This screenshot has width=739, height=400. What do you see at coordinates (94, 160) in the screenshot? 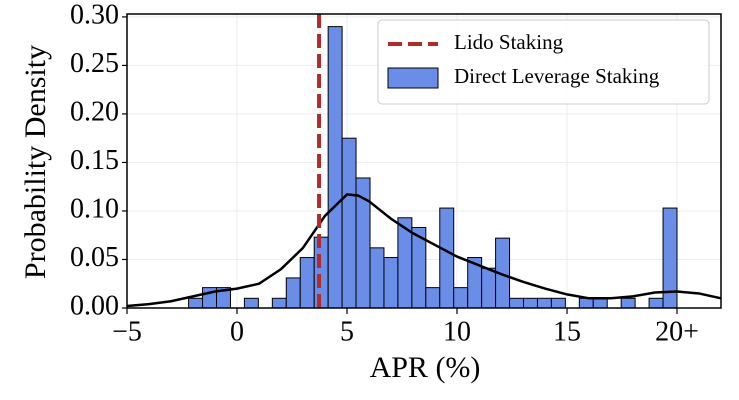
I see `y-tick-label: 0.15` at bounding box center [94, 160].